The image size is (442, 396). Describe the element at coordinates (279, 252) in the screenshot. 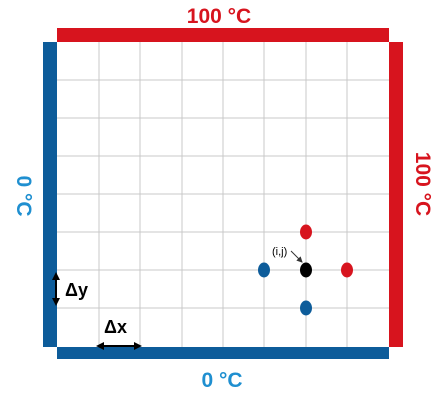

I see `center-node-label: (i,j)` at that location.